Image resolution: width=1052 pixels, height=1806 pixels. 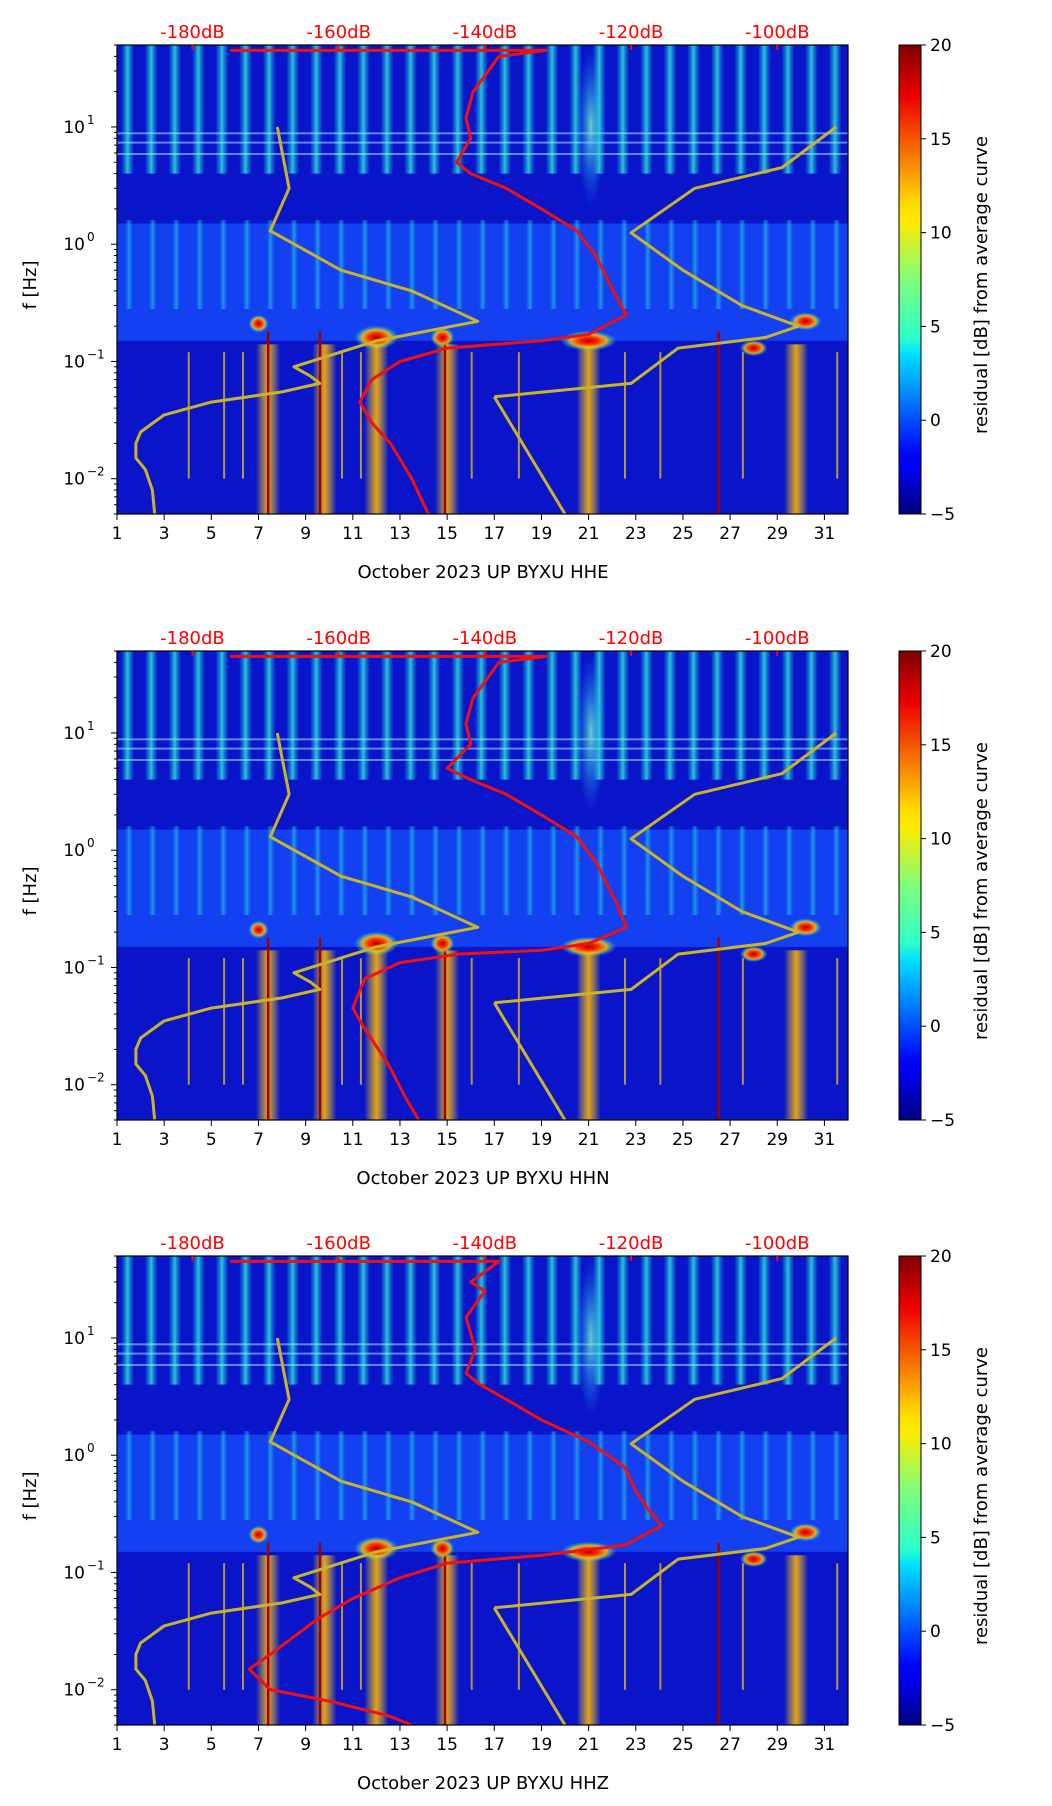 I want to click on colorbar-label: residual [dB] from average curve, so click(x=981, y=285).